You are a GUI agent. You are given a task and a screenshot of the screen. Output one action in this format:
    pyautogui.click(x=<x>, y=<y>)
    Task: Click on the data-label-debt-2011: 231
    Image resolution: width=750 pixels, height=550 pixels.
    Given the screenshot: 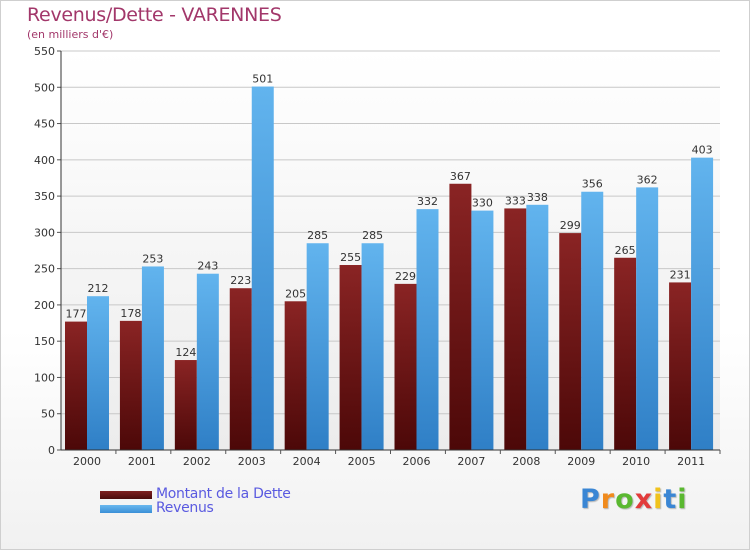 What is the action you would take?
    pyautogui.click(x=680, y=274)
    